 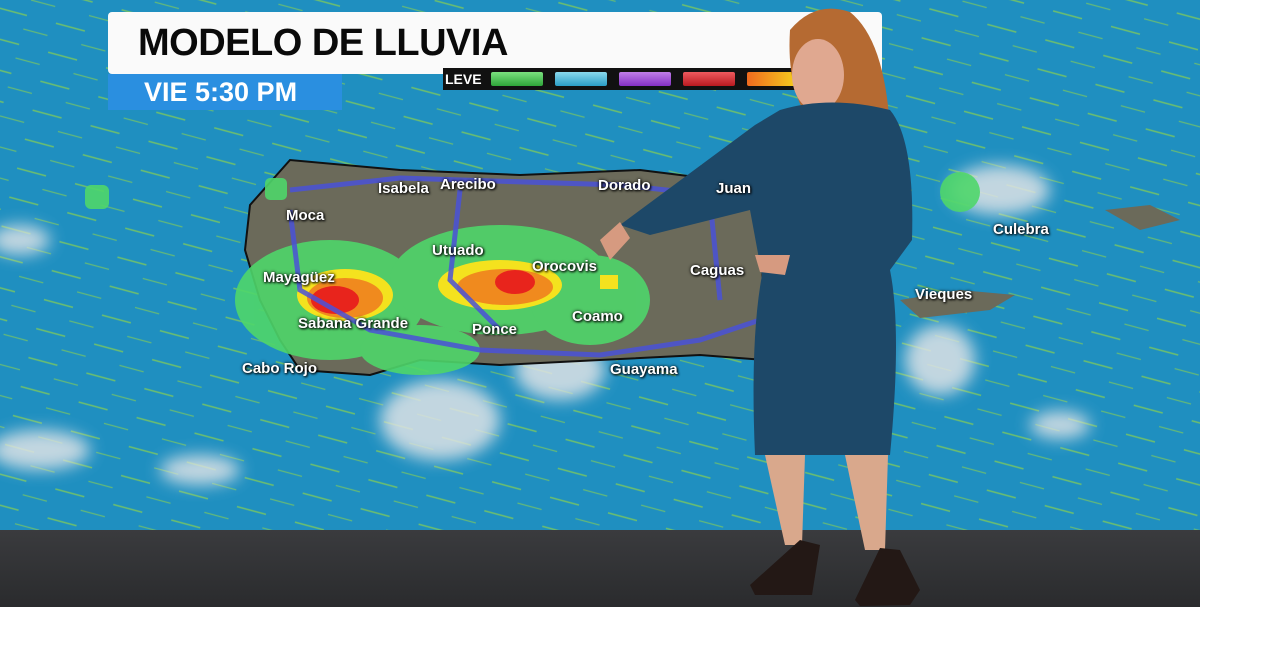 I want to click on city-label: Ponce, so click(x=495, y=329).